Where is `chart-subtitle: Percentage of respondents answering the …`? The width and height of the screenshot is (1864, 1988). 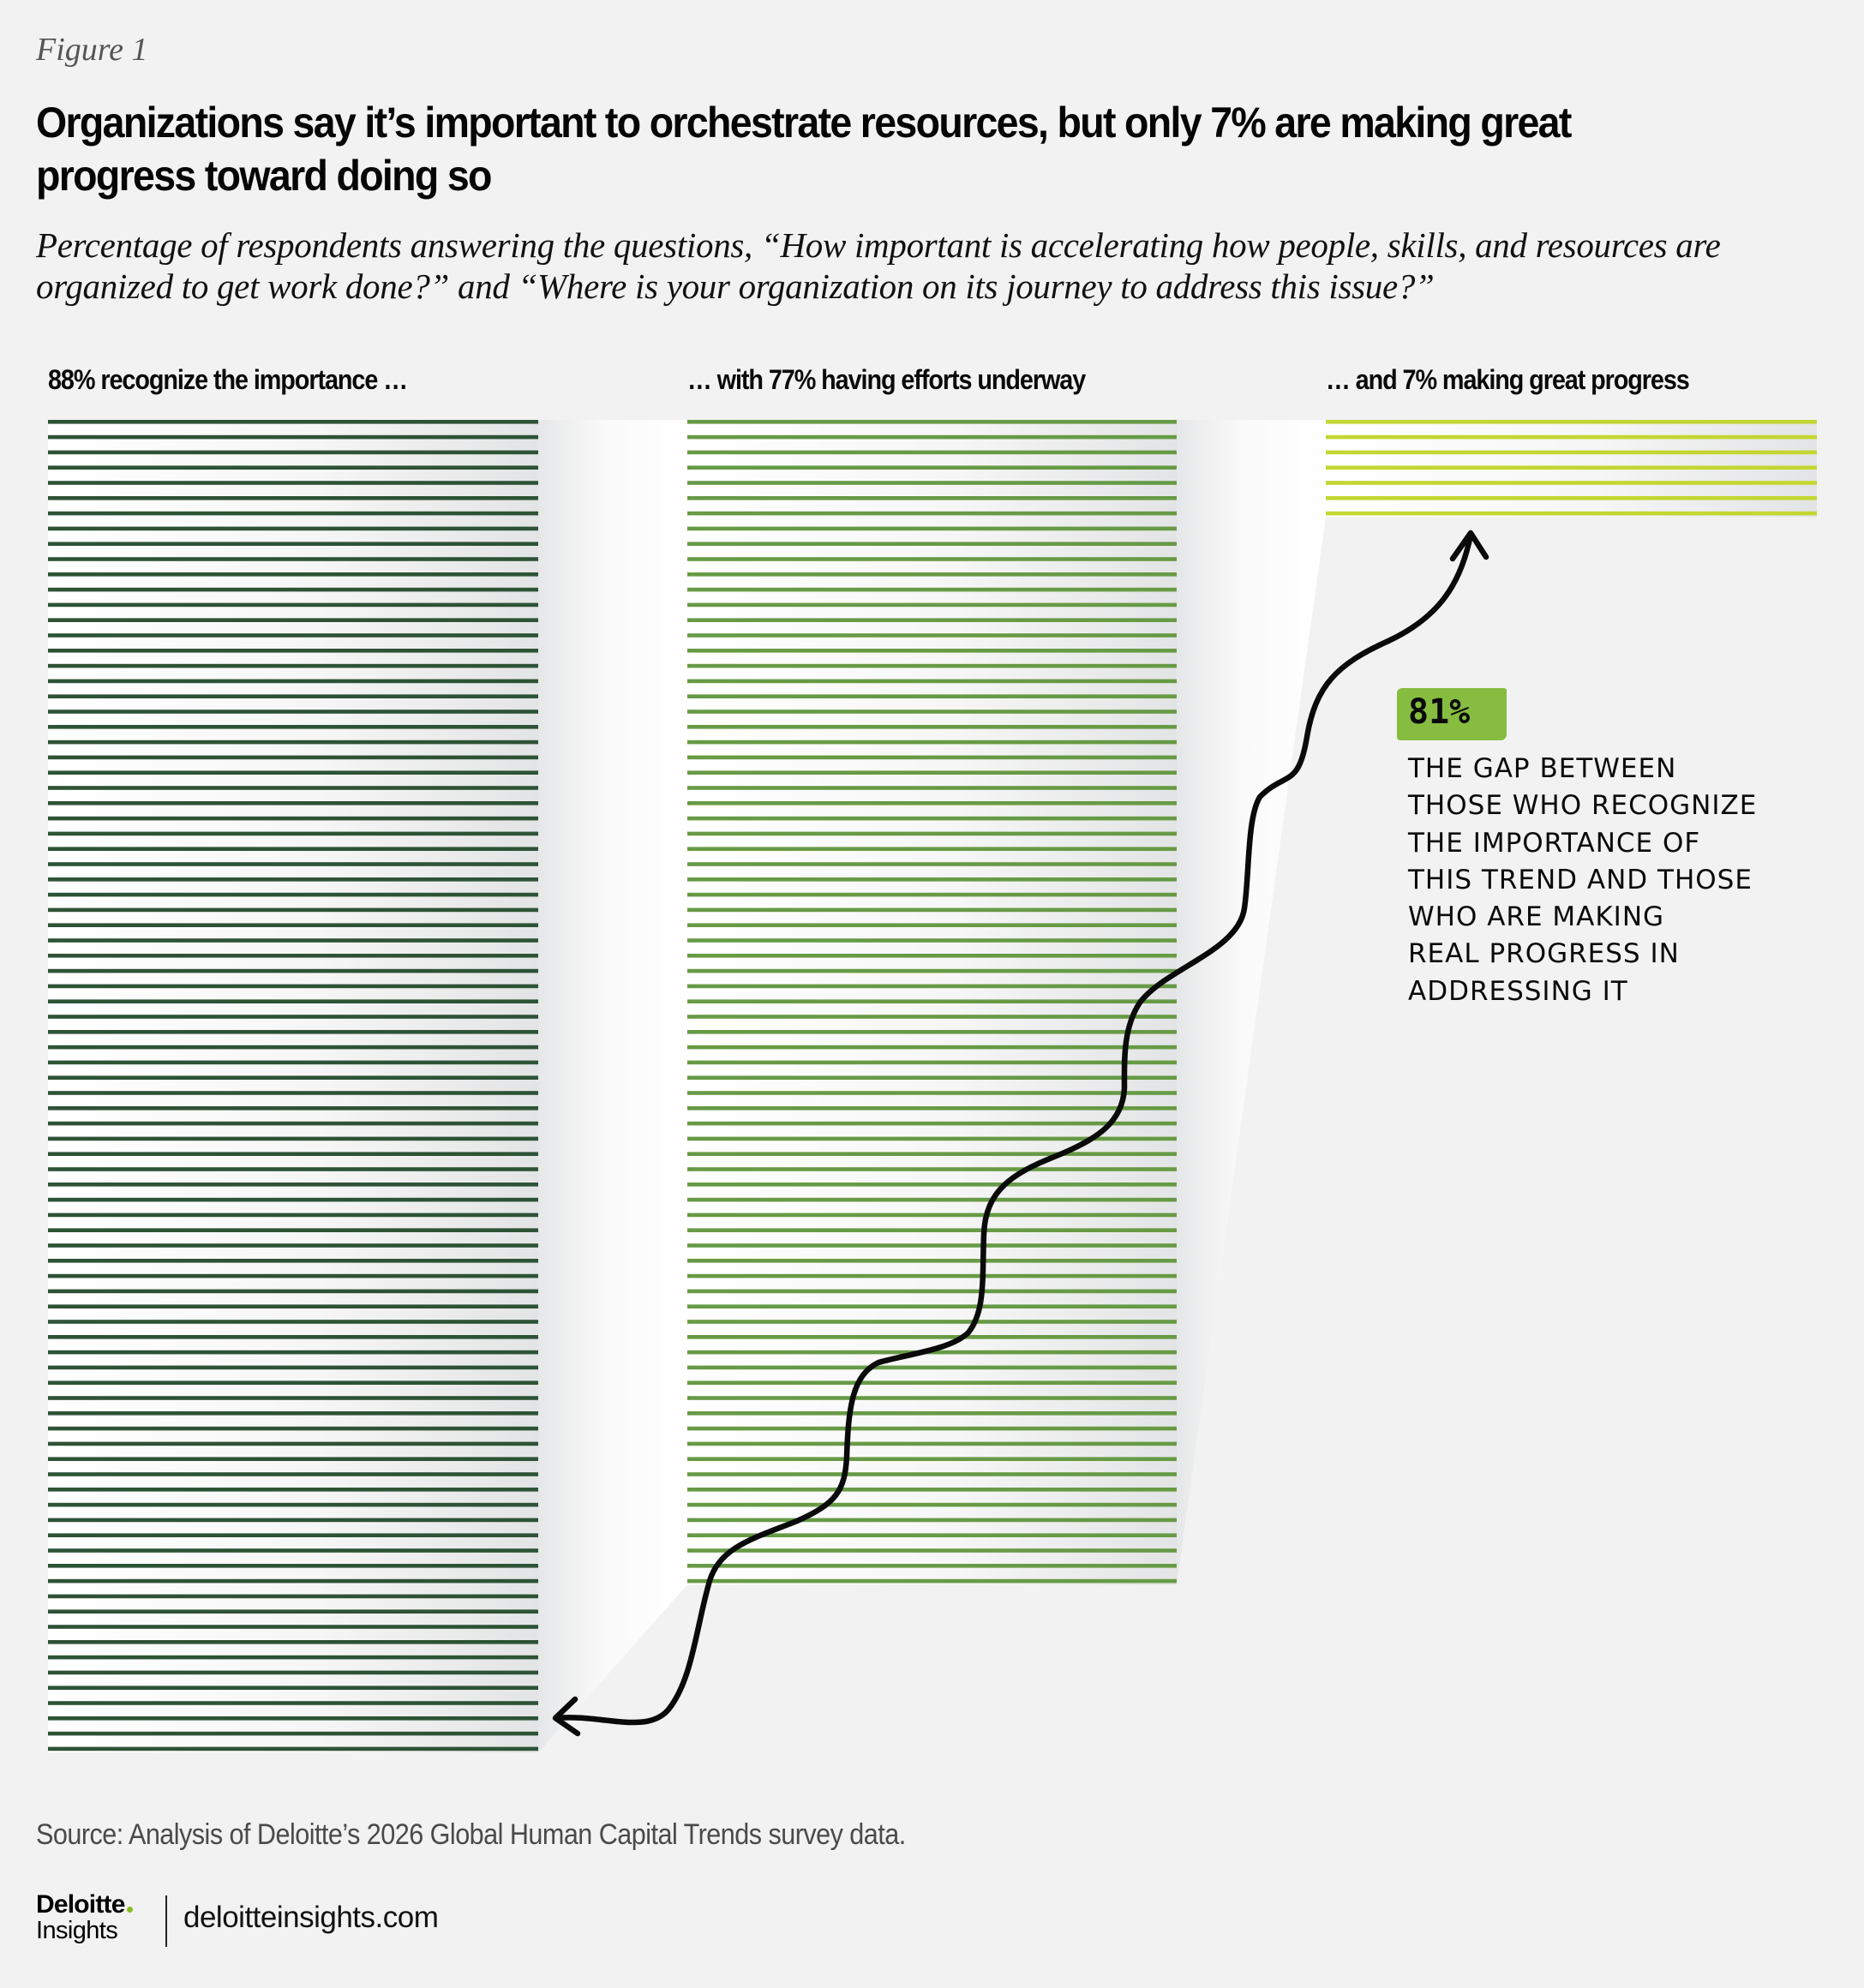
chart-subtitle: Percentage of respondents answering the … is located at coordinates (878, 266).